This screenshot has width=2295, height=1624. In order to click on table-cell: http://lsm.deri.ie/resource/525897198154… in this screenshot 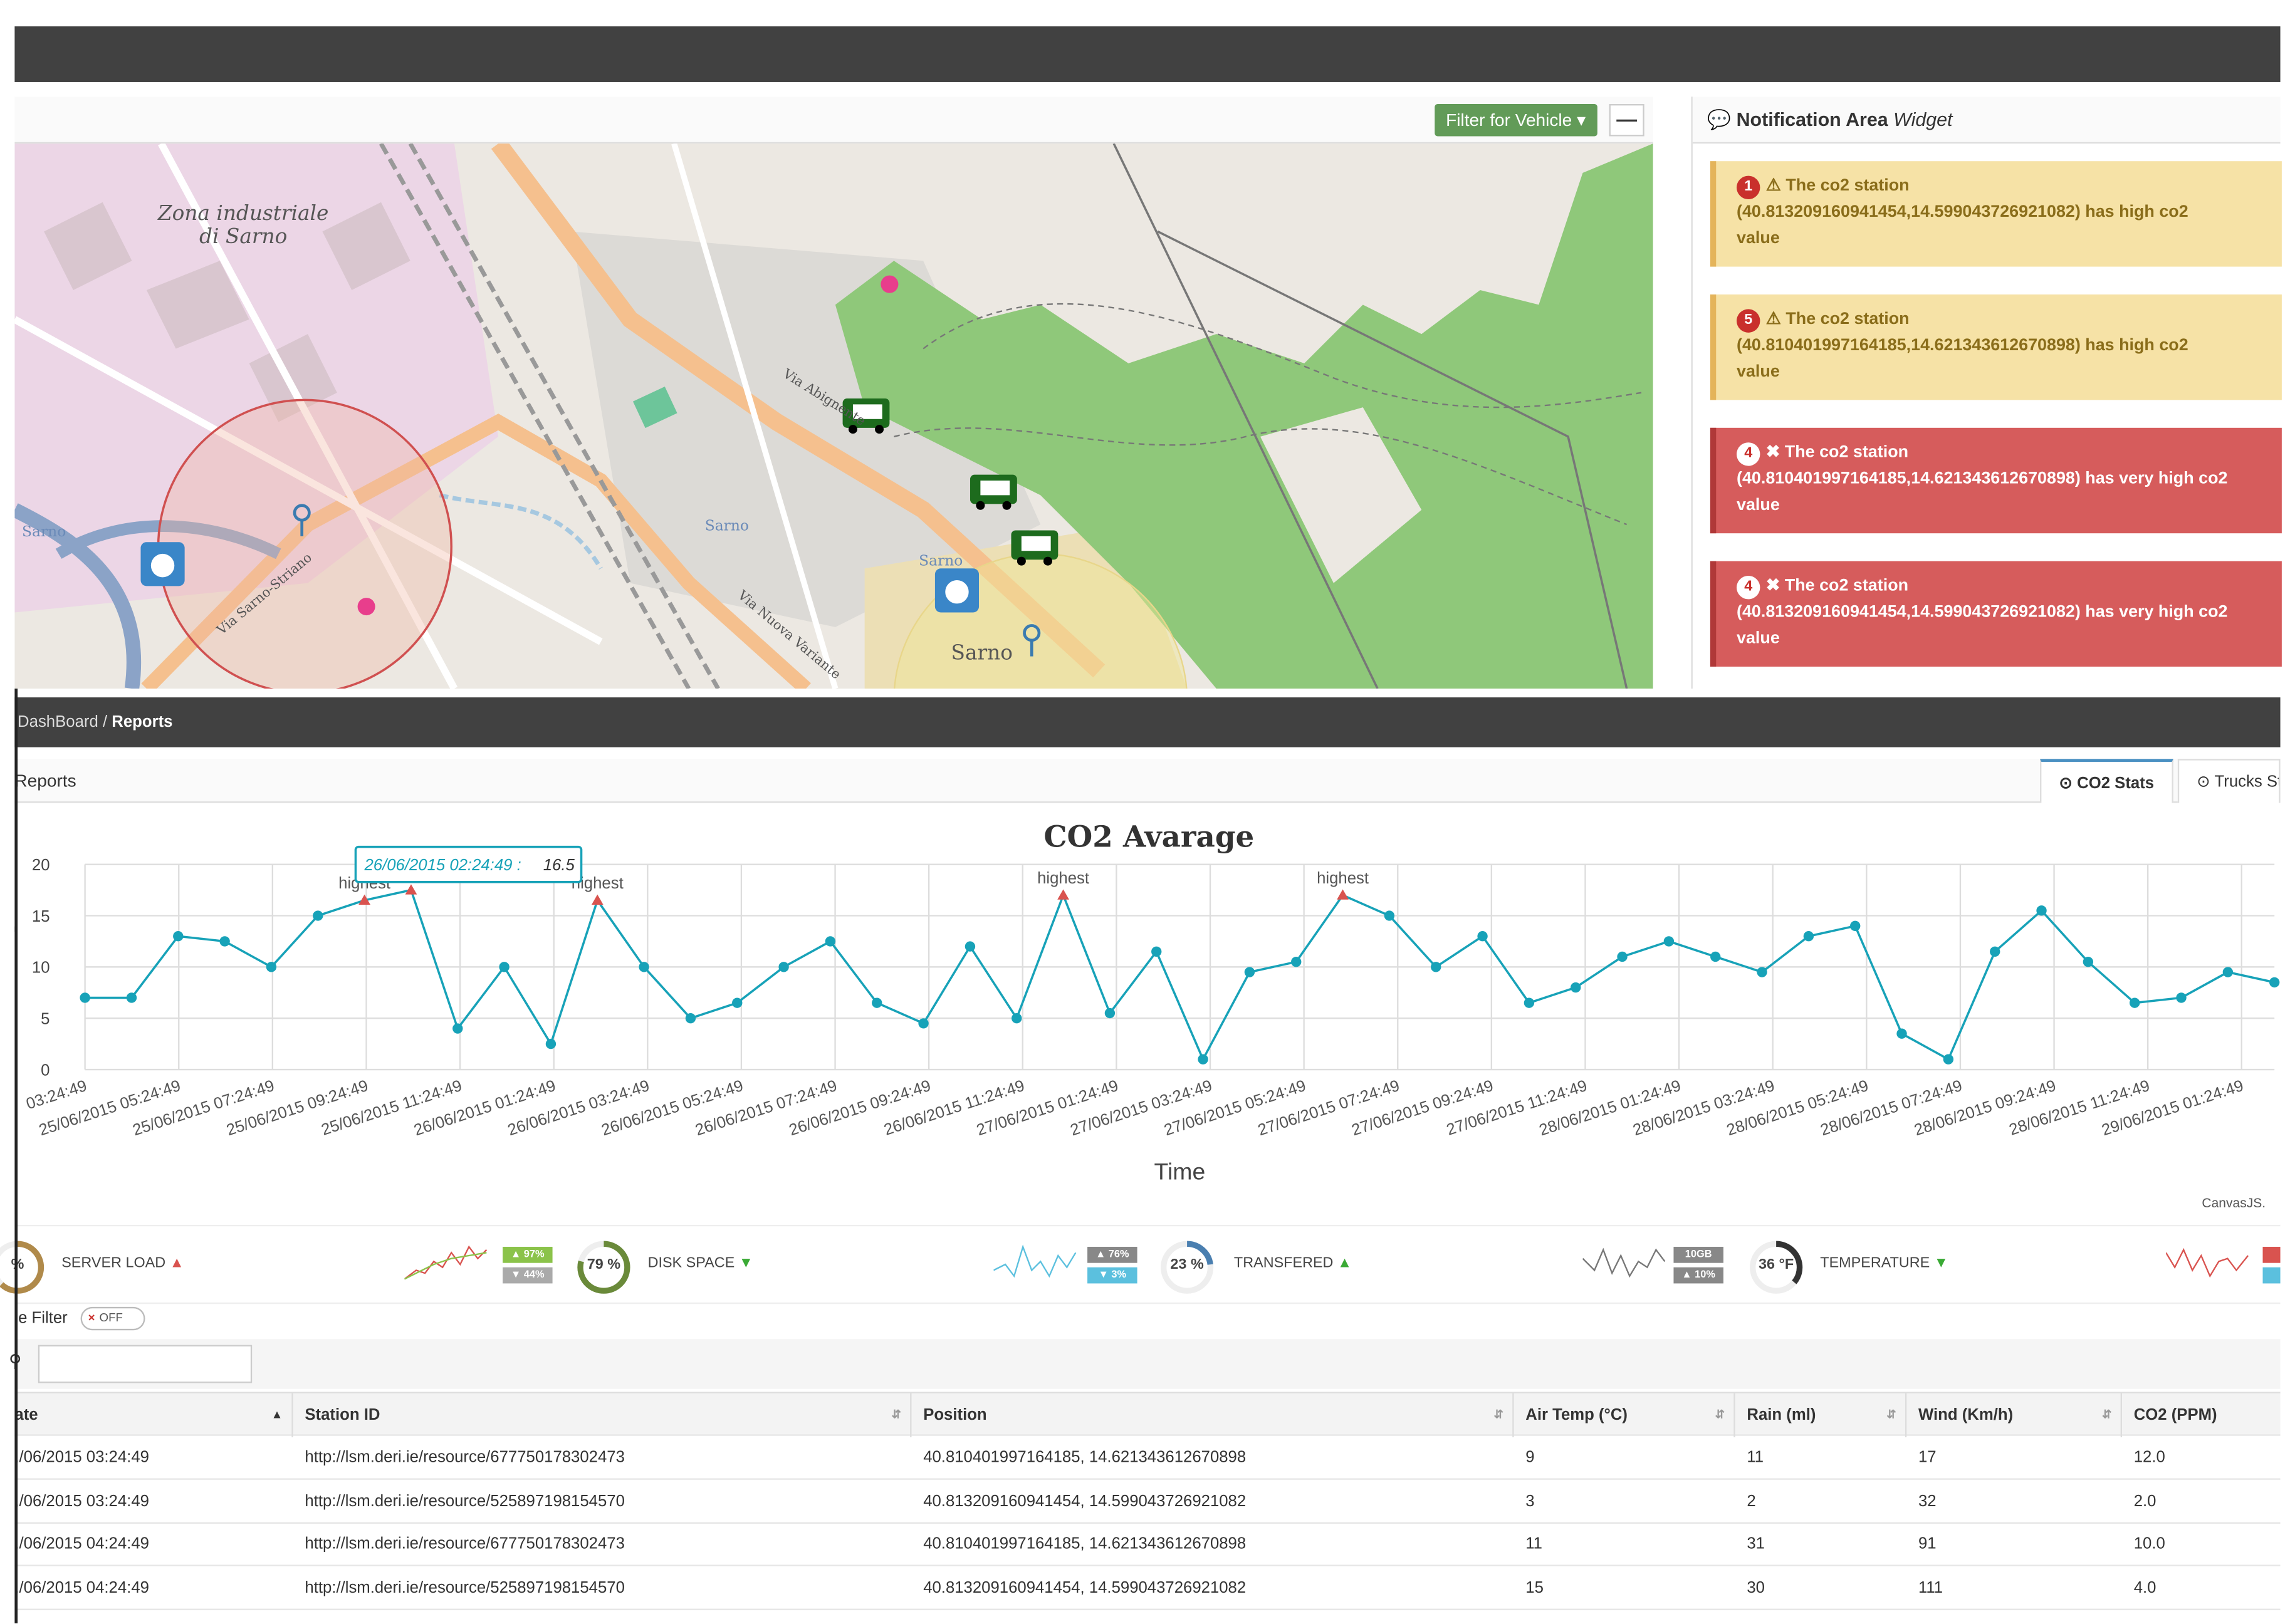, I will do `click(465, 1501)`.